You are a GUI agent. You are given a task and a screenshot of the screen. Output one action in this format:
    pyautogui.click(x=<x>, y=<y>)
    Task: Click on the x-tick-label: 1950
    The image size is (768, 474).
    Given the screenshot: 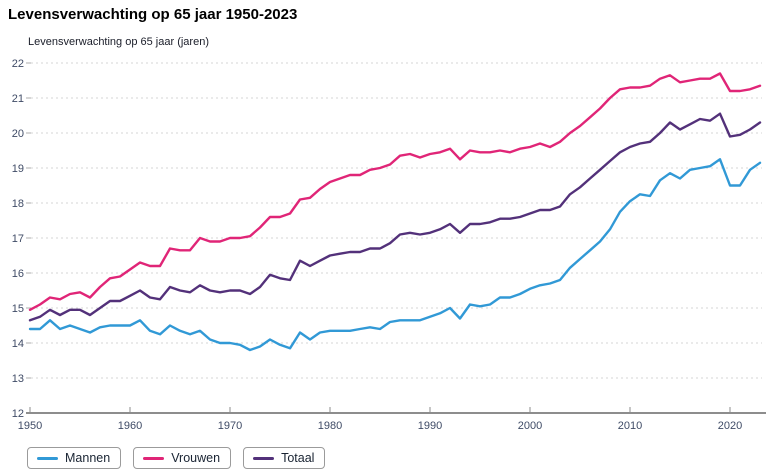 What is the action you would take?
    pyautogui.click(x=30, y=426)
    